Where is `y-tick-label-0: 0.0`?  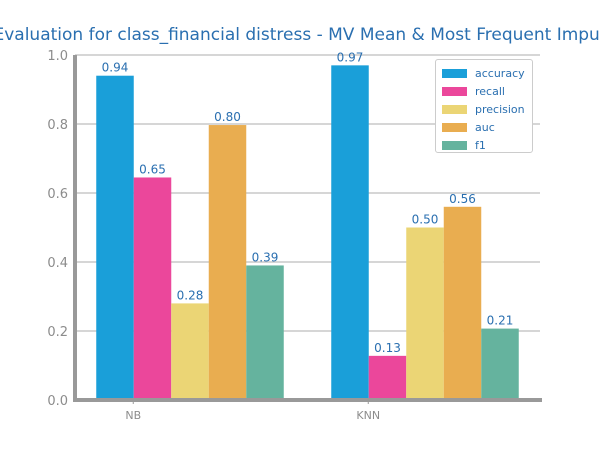 y-tick-label-0: 0.0 is located at coordinates (57, 401).